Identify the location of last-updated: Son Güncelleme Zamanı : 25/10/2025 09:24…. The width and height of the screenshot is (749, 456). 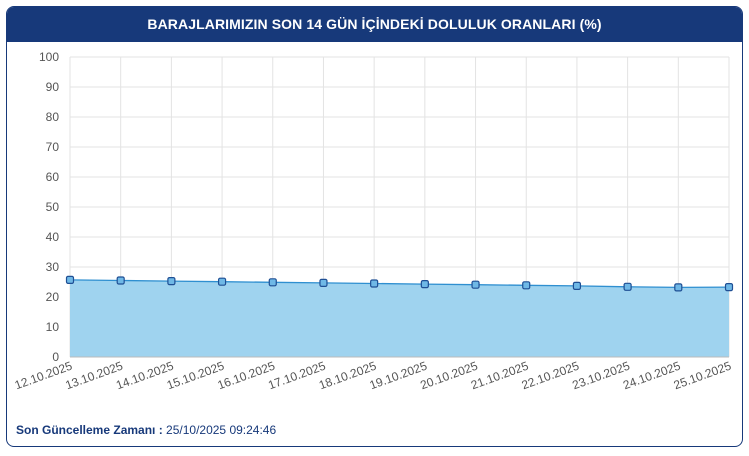
(146, 430).